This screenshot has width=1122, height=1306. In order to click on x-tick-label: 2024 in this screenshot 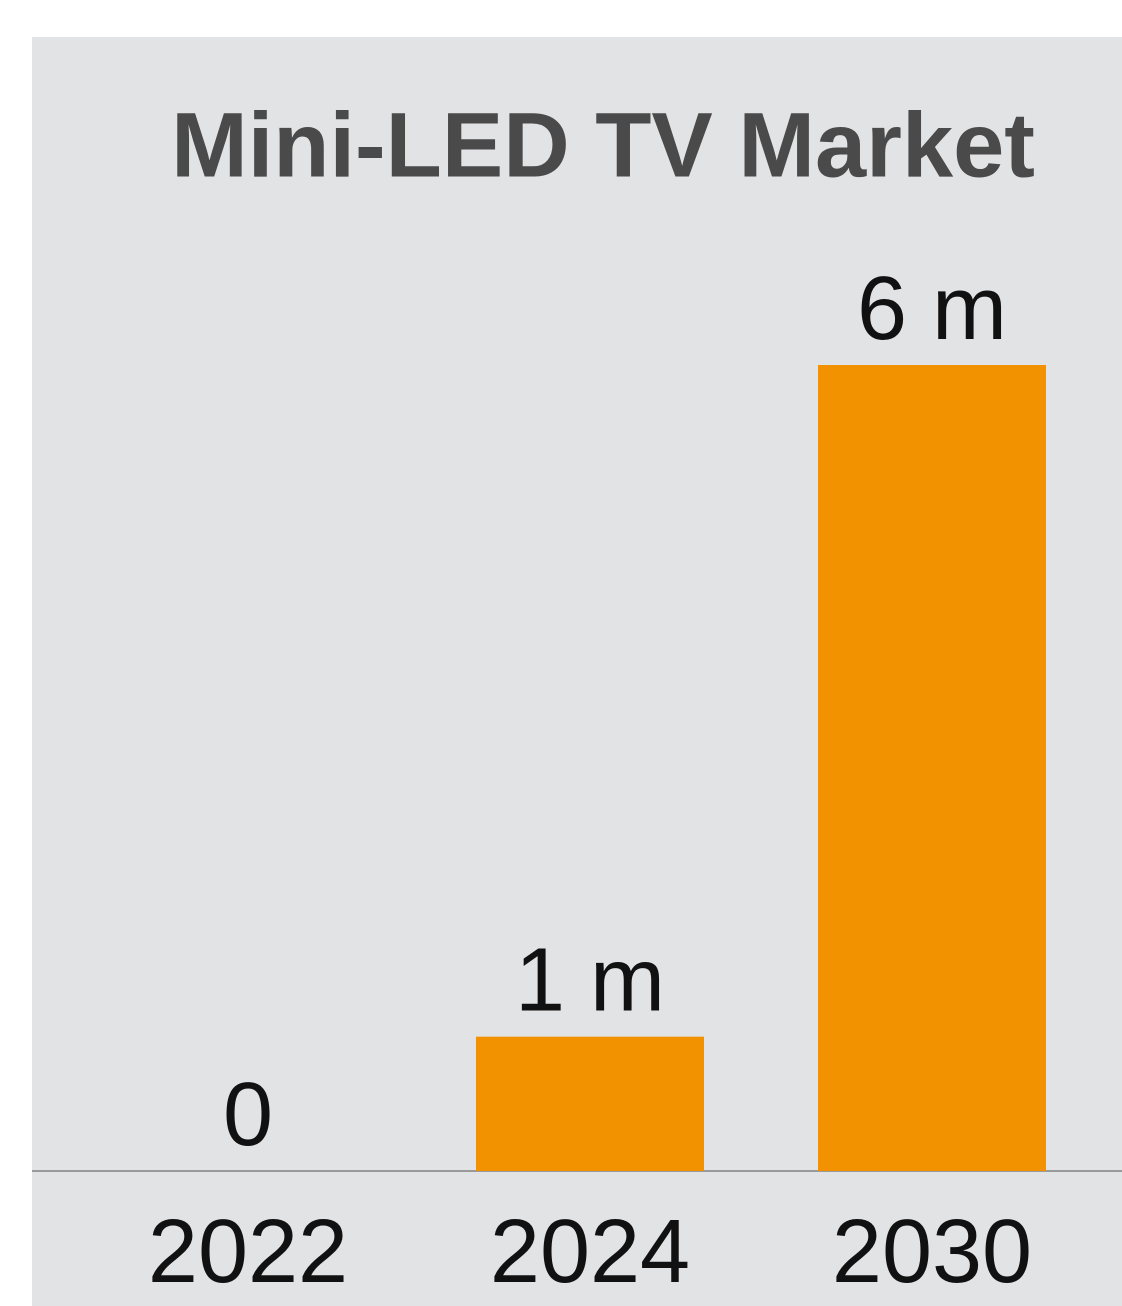, I will do `click(590, 1252)`.